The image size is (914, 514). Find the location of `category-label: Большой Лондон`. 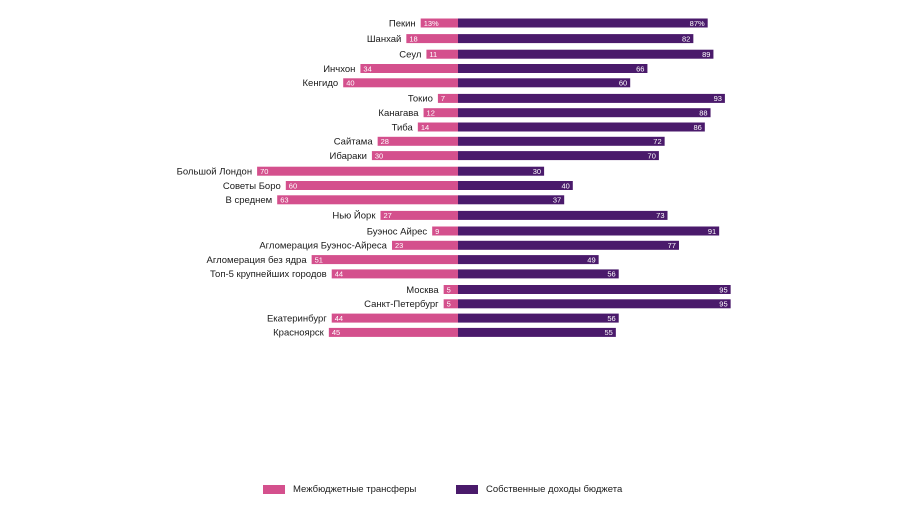

category-label: Большой Лондон is located at coordinates (215, 172).